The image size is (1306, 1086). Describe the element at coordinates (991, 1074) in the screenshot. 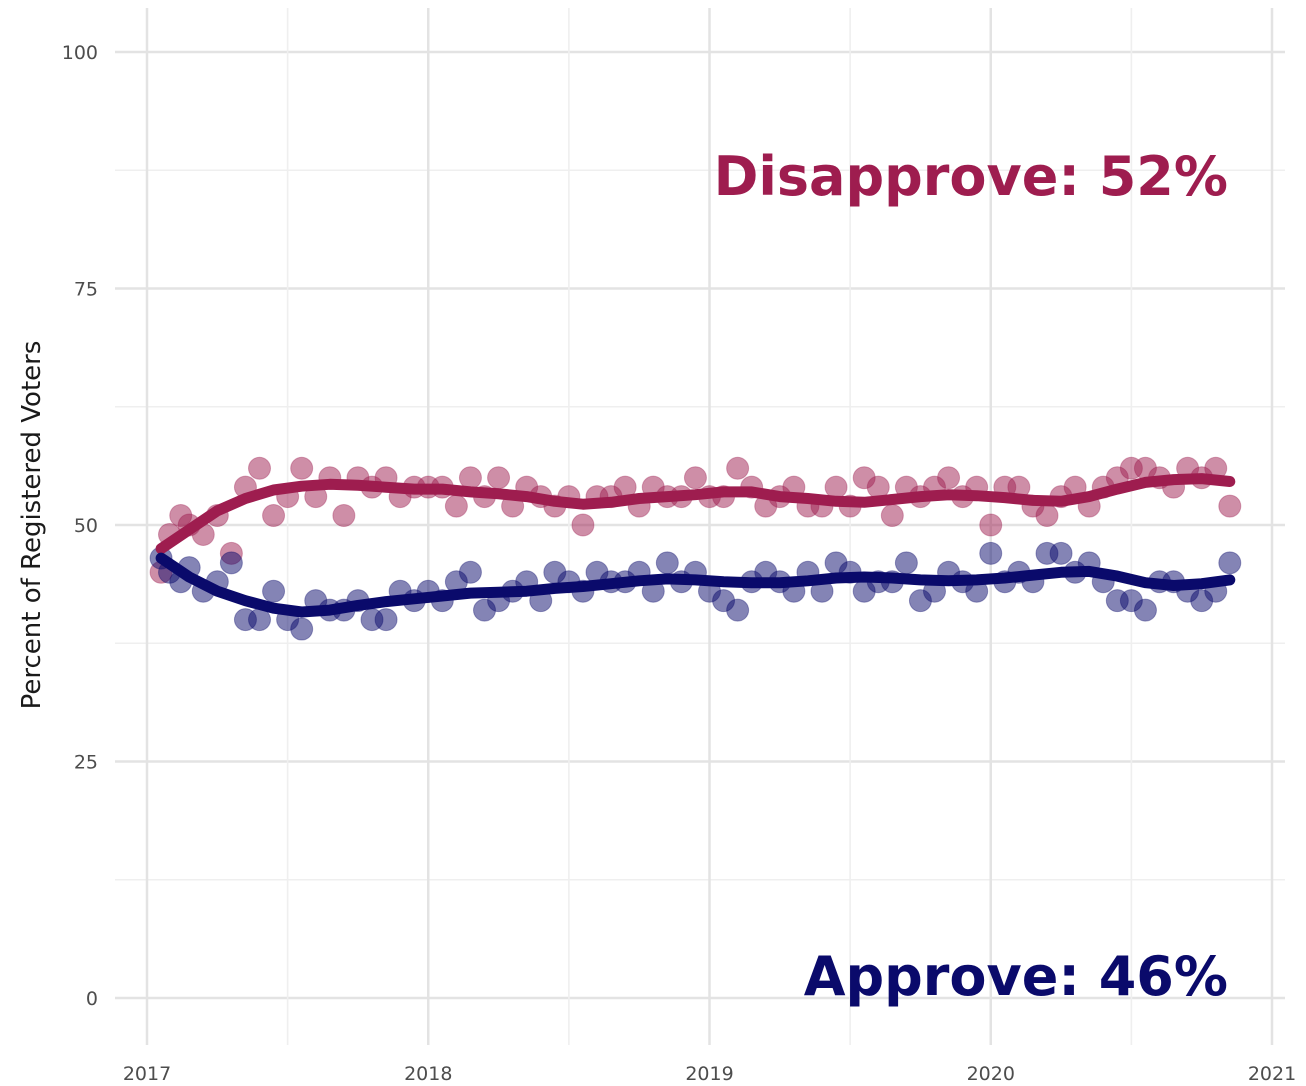

I see `x-tick-label: 2020` at that location.